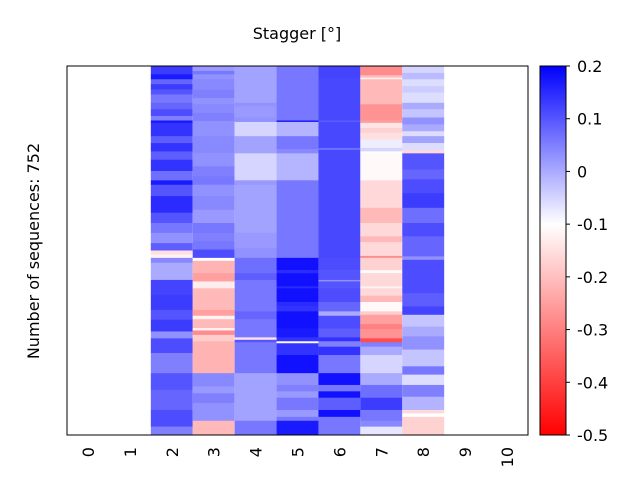 The width and height of the screenshot is (640, 484). Describe the element at coordinates (381, 423) in the screenshot. I see `heatmap-cell-col7-seg38` at that location.